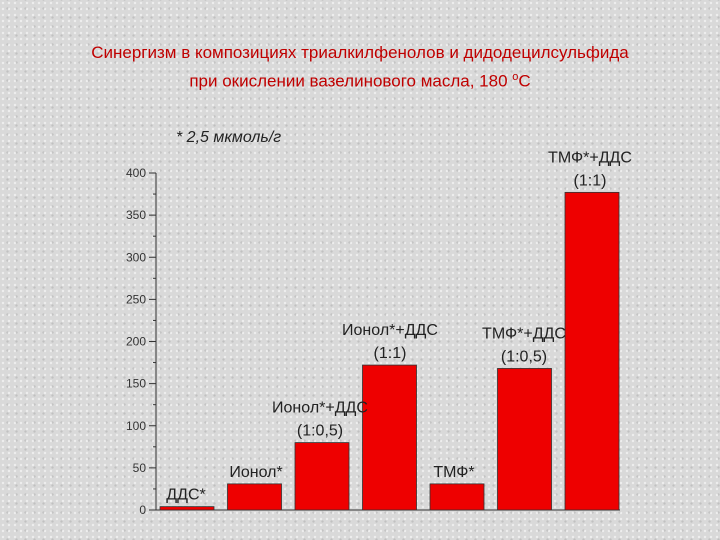 The height and width of the screenshot is (540, 720). Describe the element at coordinates (136, 342) in the screenshot. I see `y-tick-label: 200` at that location.